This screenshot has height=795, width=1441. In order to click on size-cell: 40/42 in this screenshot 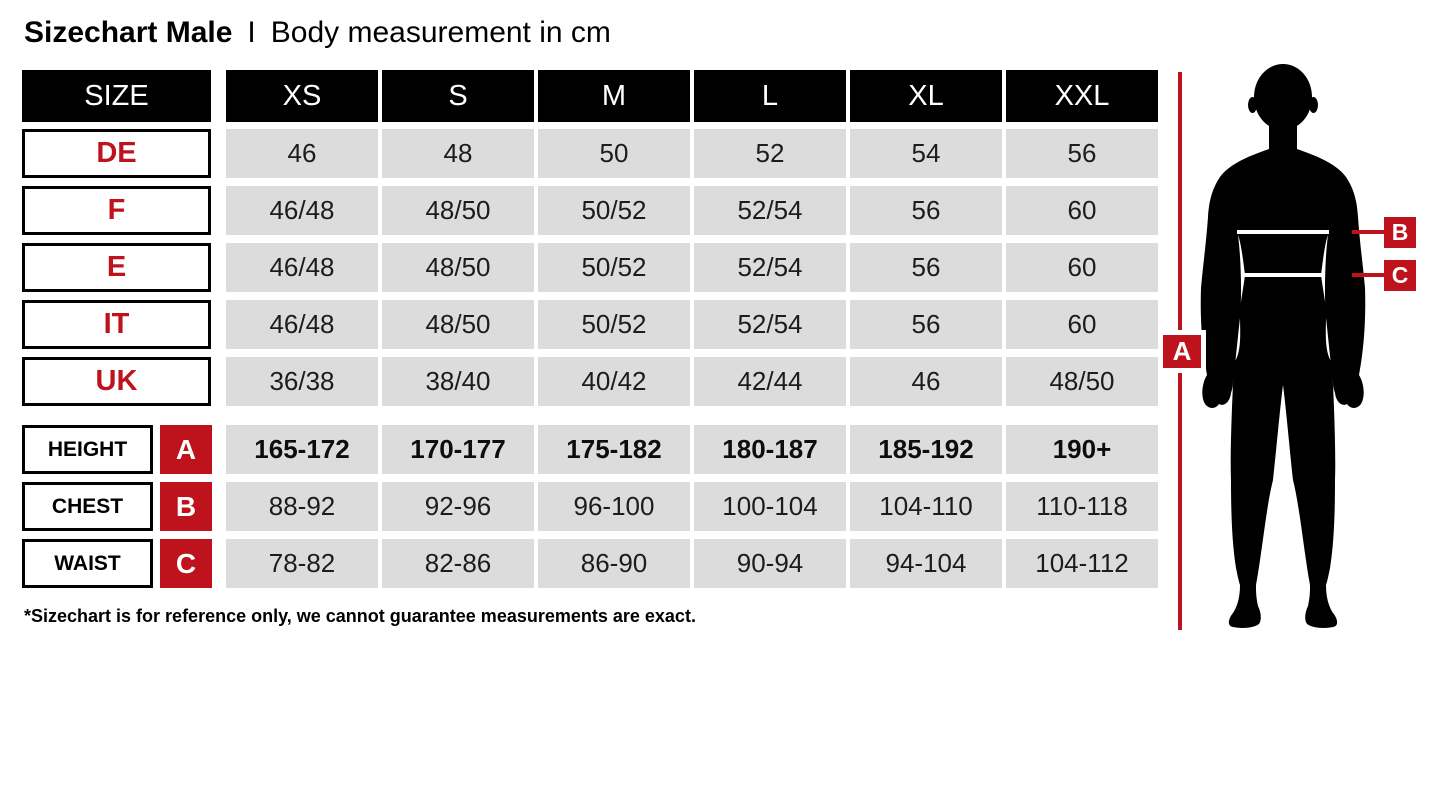, I will do `click(614, 381)`.